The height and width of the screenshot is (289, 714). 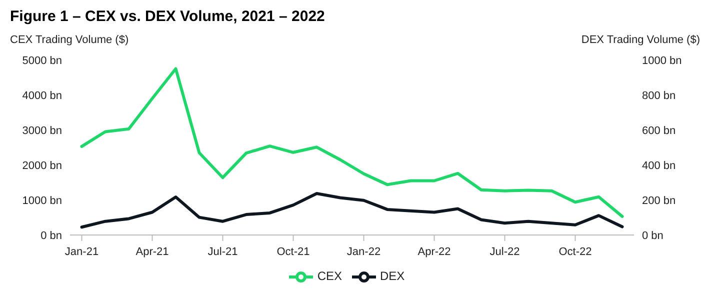 What do you see at coordinates (42, 130) in the screenshot?
I see `y-tick-label: 3000 bn` at bounding box center [42, 130].